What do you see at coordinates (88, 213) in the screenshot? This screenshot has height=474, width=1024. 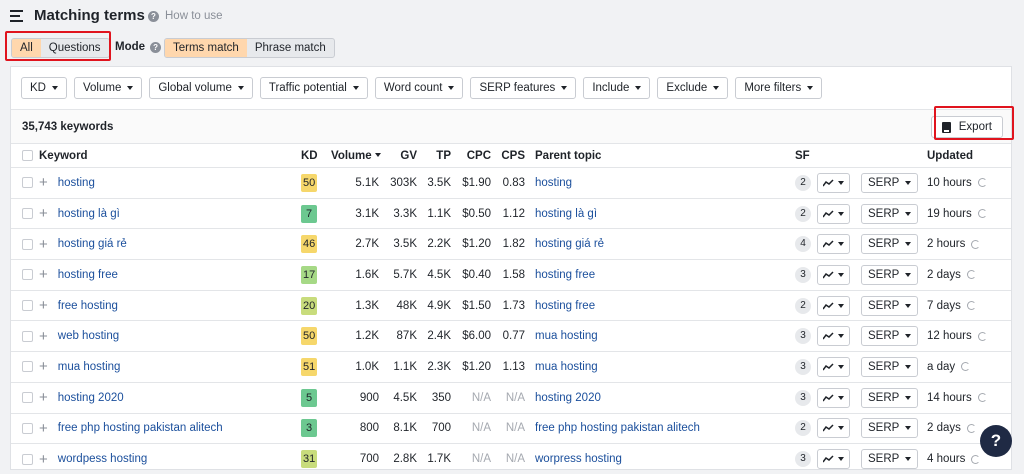 I see `keyword-link: hosting là gì` at bounding box center [88, 213].